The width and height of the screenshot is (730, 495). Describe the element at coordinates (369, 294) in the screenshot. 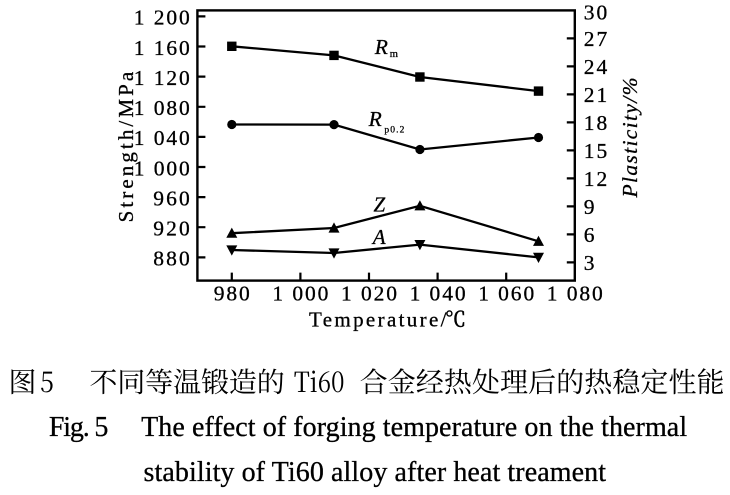

I see `svg-text: 1 020` at that location.